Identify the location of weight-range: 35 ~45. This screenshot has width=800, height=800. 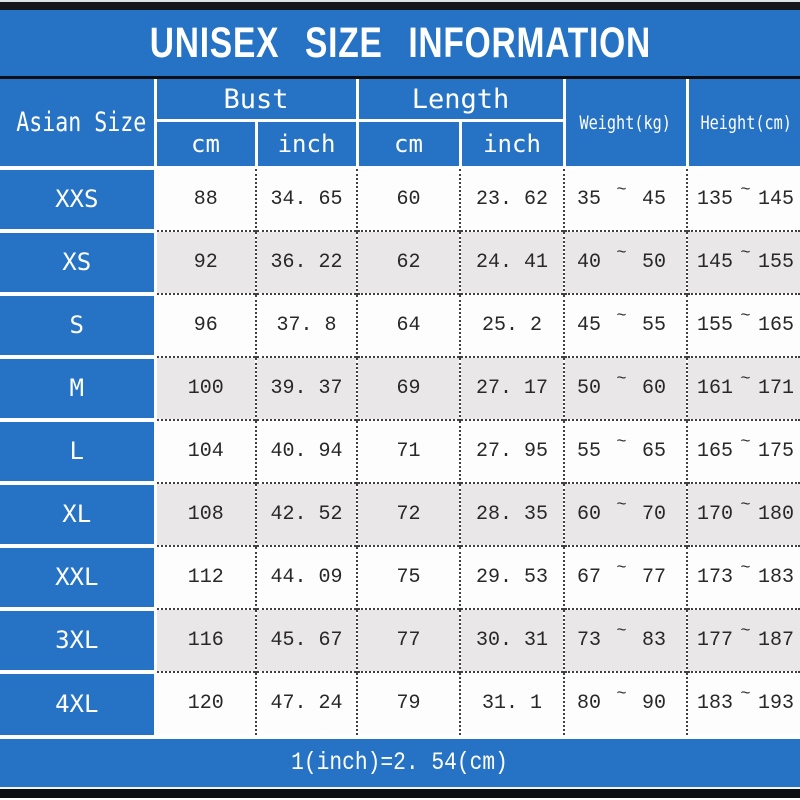
(625, 198).